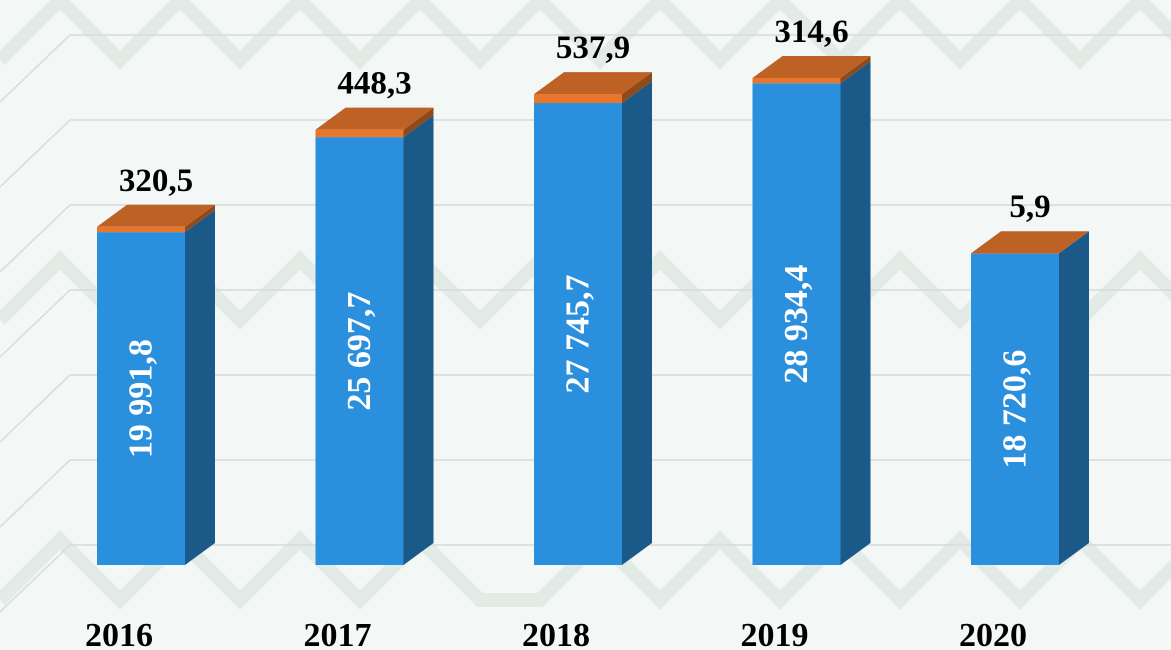 This screenshot has height=650, width=1171. Describe the element at coordinates (593, 48) in the screenshot. I see `value-label: 537,9` at that location.